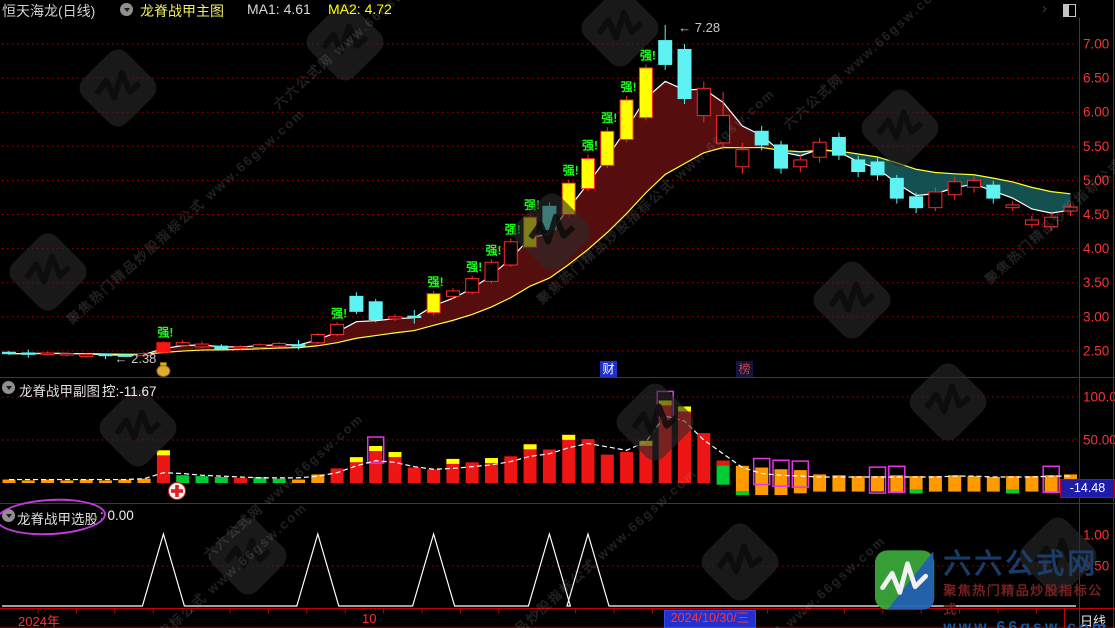  What do you see at coordinates (1099, 397) in the screenshot?
I see `svg-text: 100.0` at bounding box center [1099, 397].